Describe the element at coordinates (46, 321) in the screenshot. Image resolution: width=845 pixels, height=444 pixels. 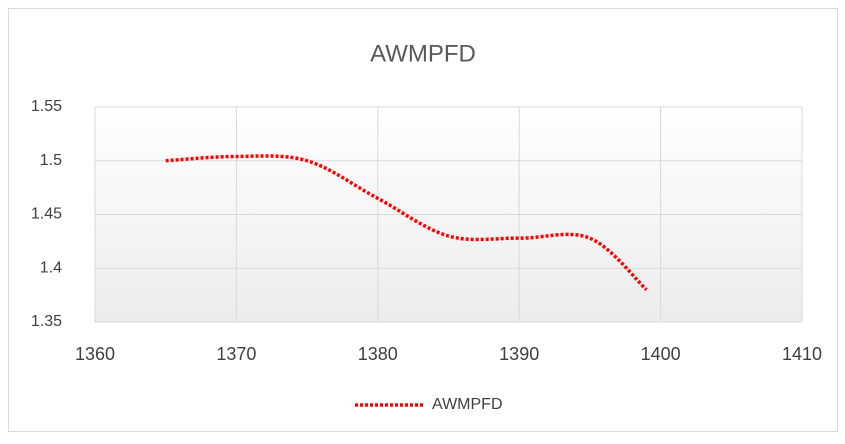
I see `y-tick-label: 1.35` at that location.